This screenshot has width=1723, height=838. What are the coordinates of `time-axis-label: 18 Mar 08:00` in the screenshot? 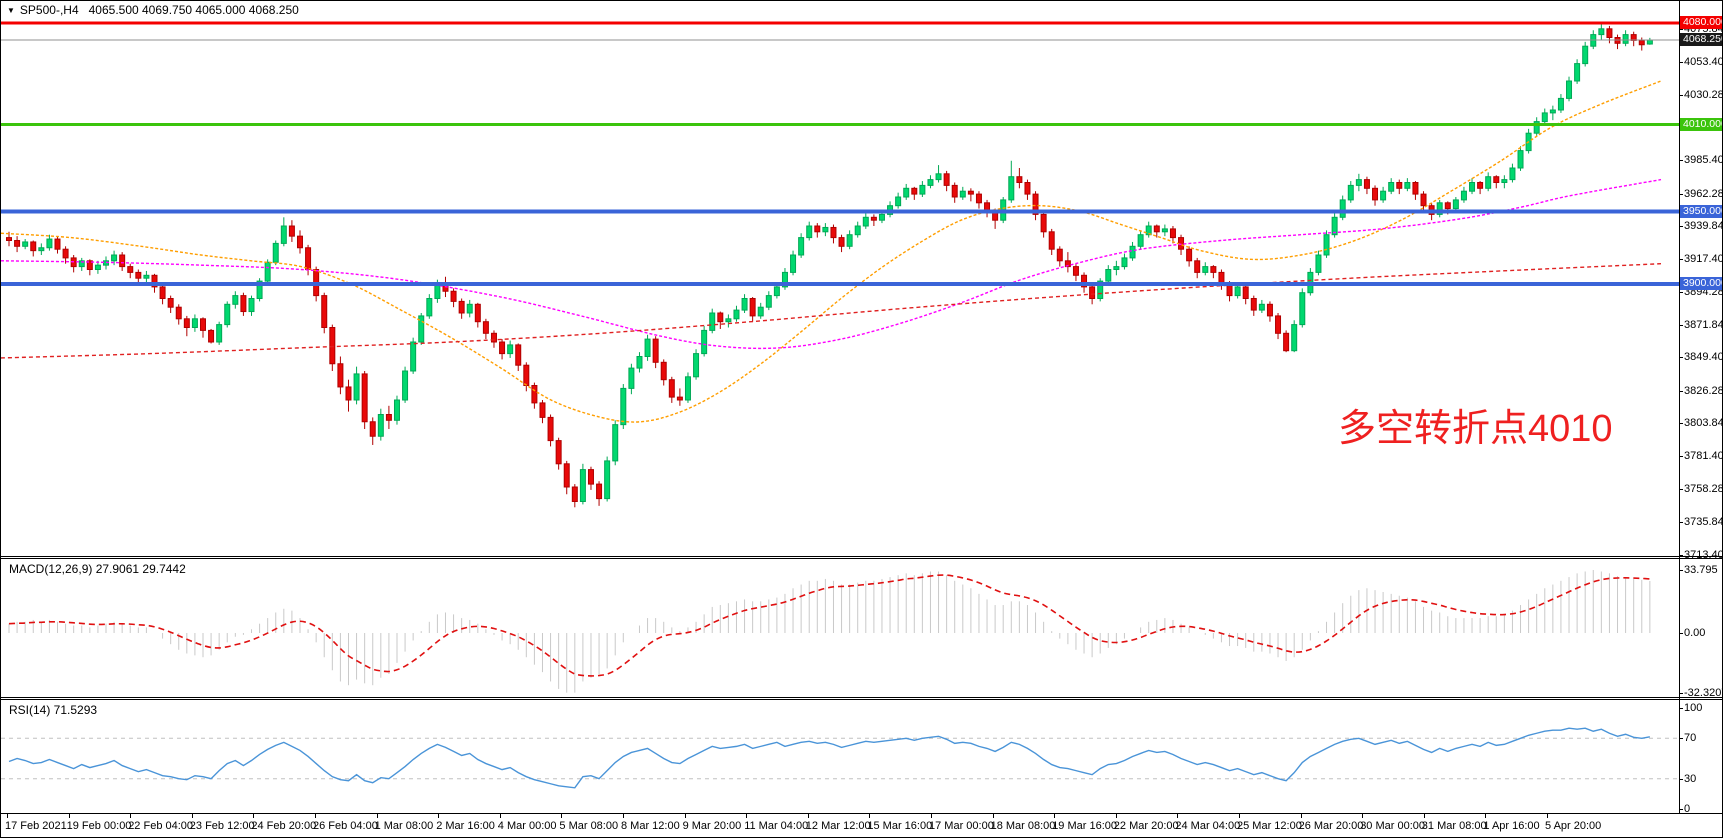 It's located at (1023, 826).